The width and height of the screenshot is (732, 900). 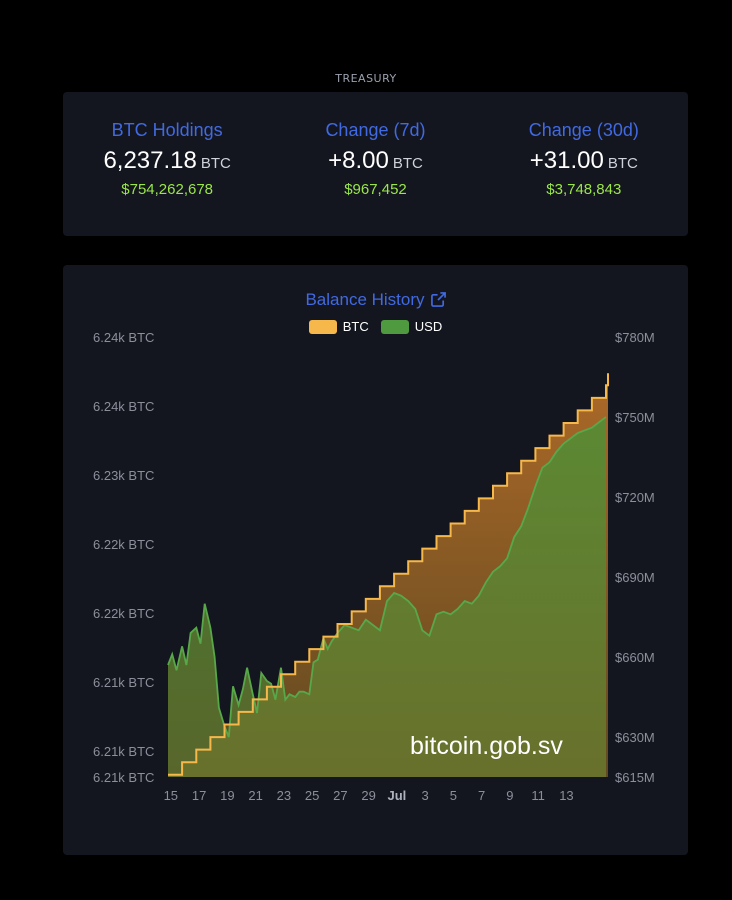 I want to click on stat-usd: $3,748,843, so click(x=584, y=189).